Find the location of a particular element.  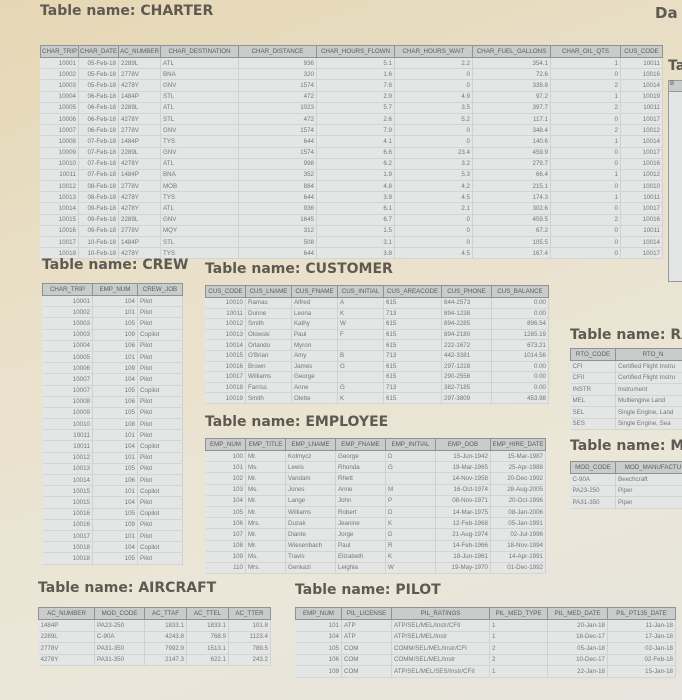

table-cell: MQY is located at coordinates (199, 231).